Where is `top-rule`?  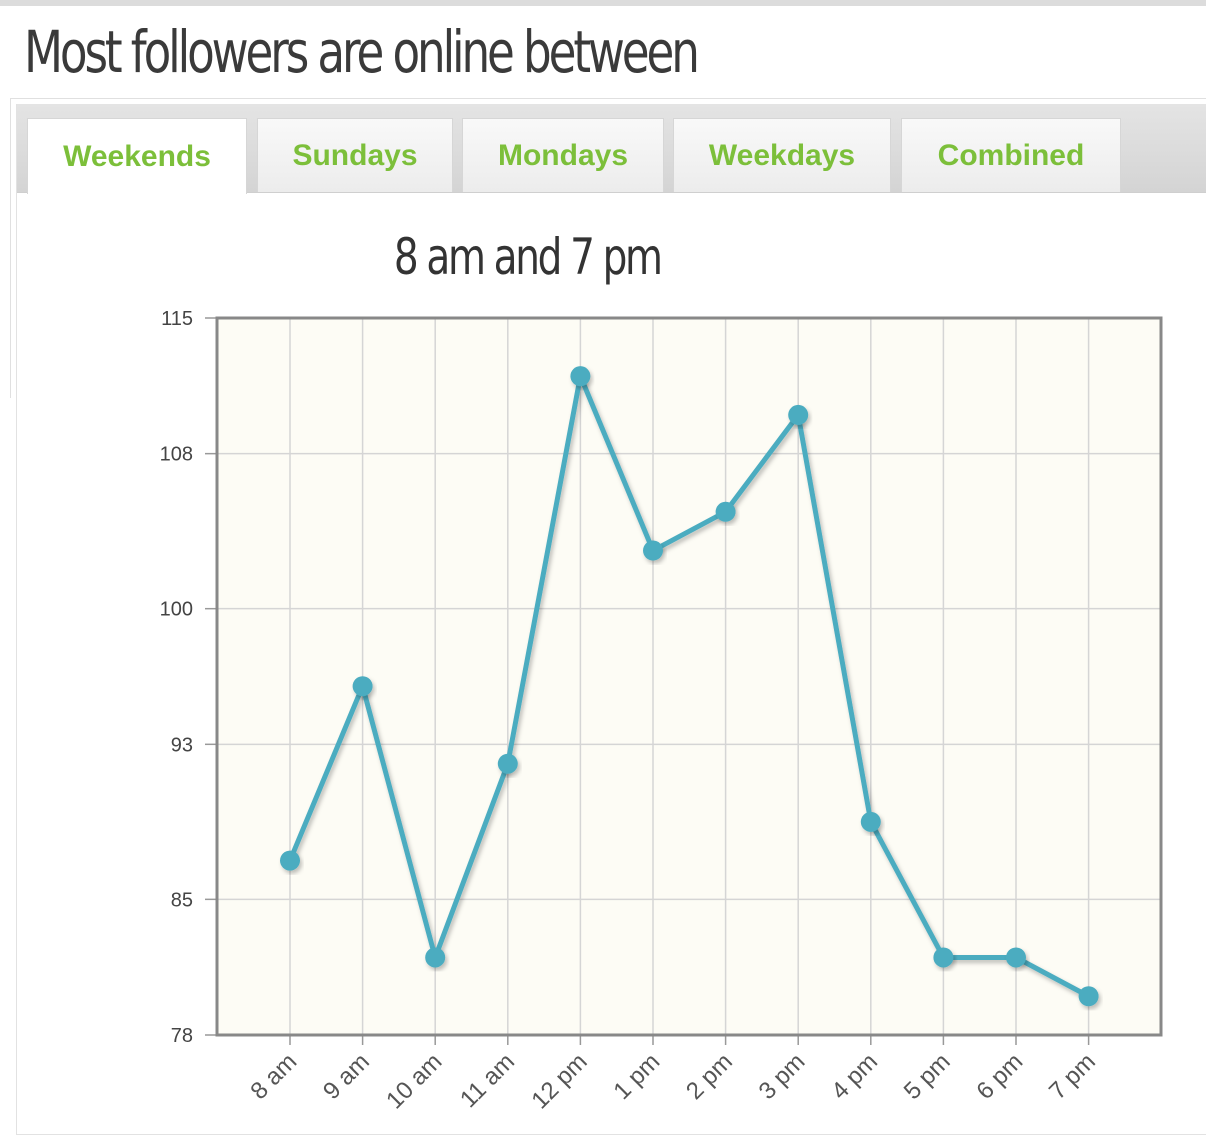
top-rule is located at coordinates (603, 3).